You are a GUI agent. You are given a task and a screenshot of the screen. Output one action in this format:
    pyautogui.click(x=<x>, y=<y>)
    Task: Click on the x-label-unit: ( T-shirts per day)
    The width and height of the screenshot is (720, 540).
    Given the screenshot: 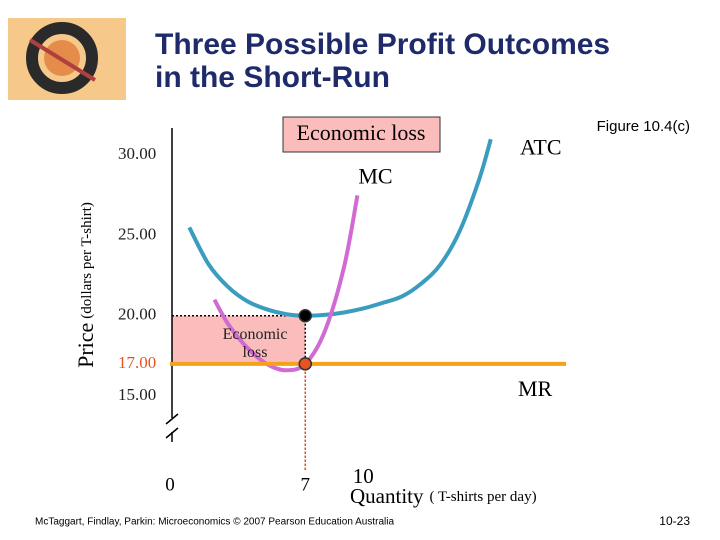 What is the action you would take?
    pyautogui.click(x=483, y=497)
    